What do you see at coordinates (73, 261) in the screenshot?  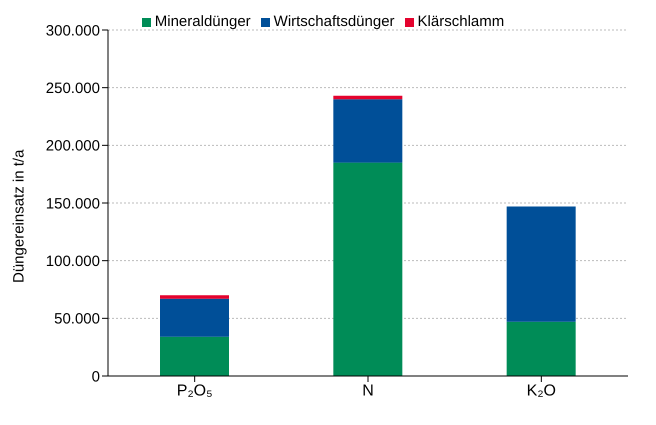 I see `y-tick-label: 100.000` at bounding box center [73, 261].